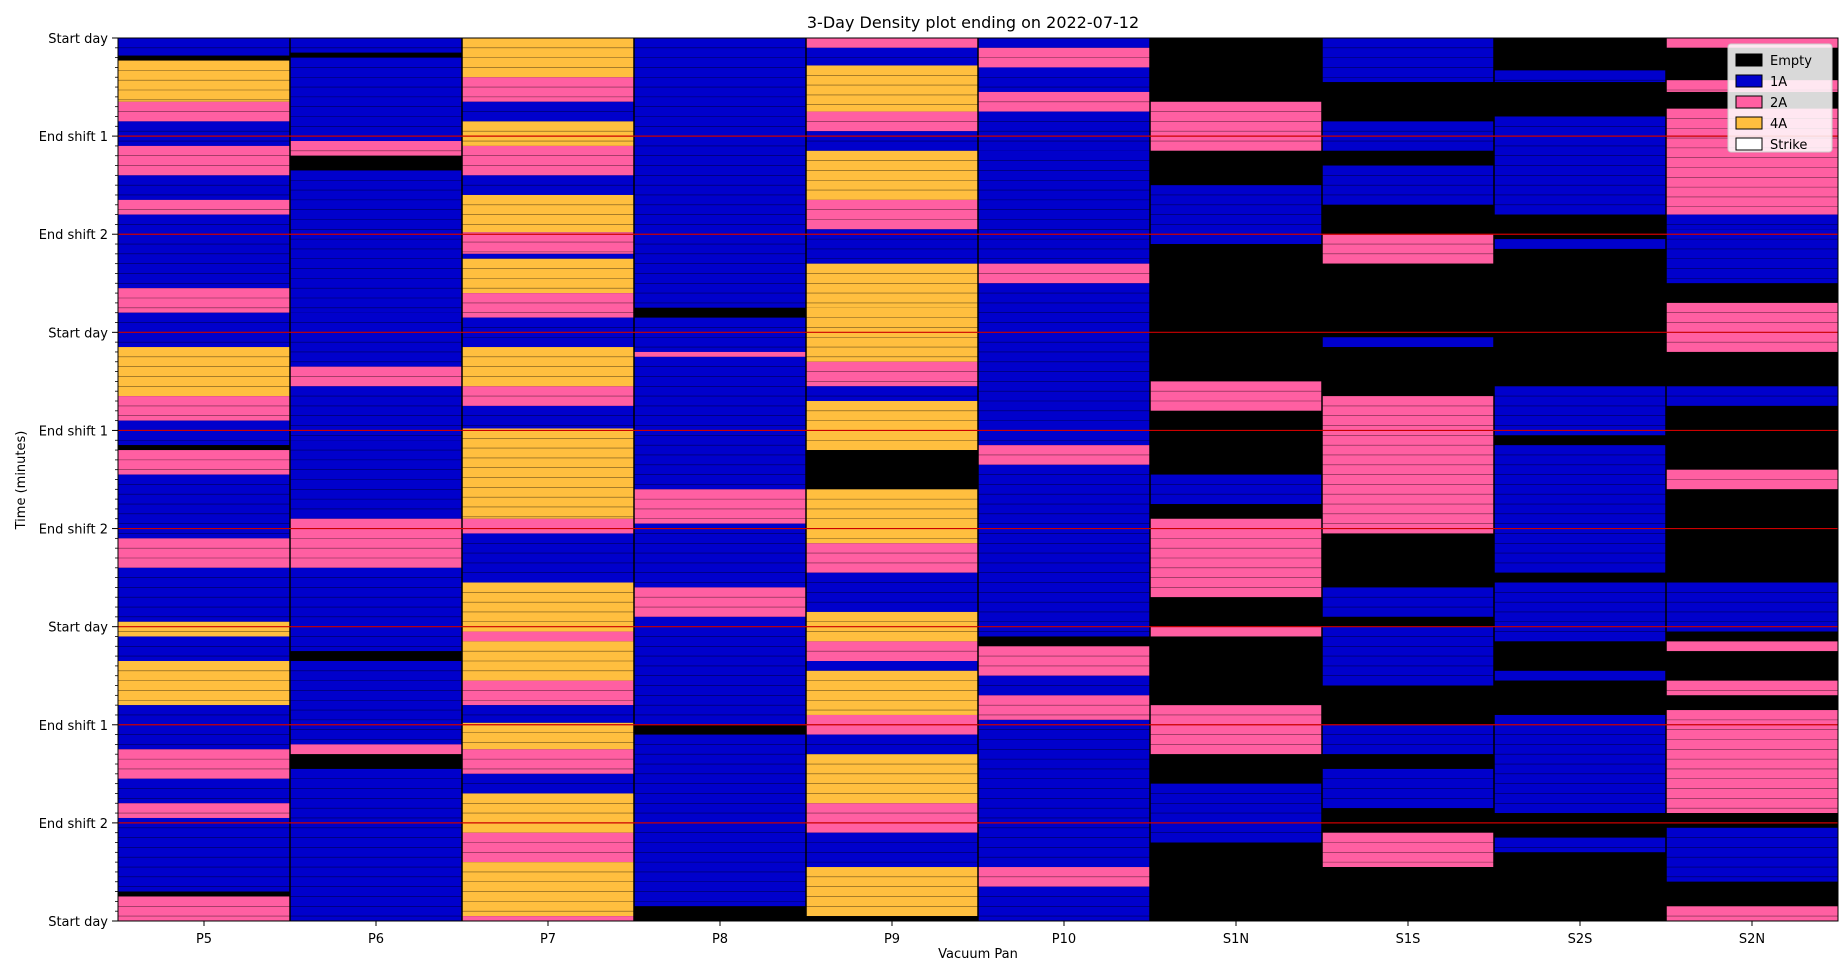 This screenshot has width=1846, height=977. What do you see at coordinates (1749, 123) in the screenshot?
I see `legend-swatch-4a` at bounding box center [1749, 123].